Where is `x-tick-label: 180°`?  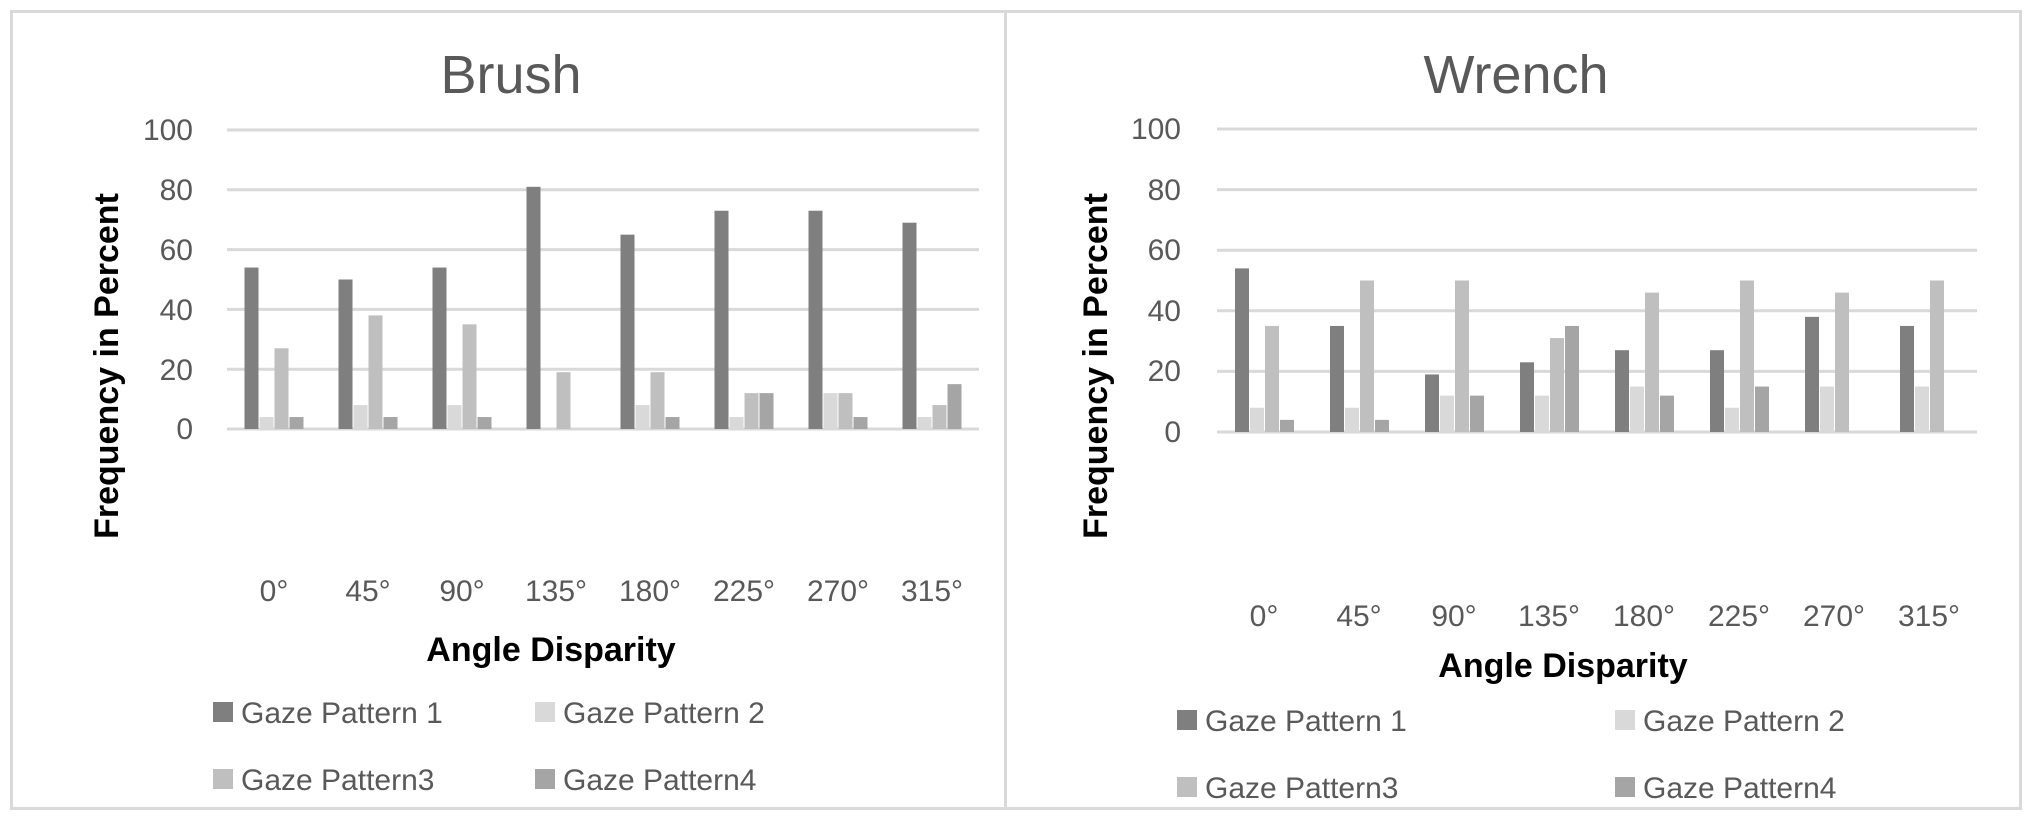 x-tick-label: 180° is located at coordinates (650, 591).